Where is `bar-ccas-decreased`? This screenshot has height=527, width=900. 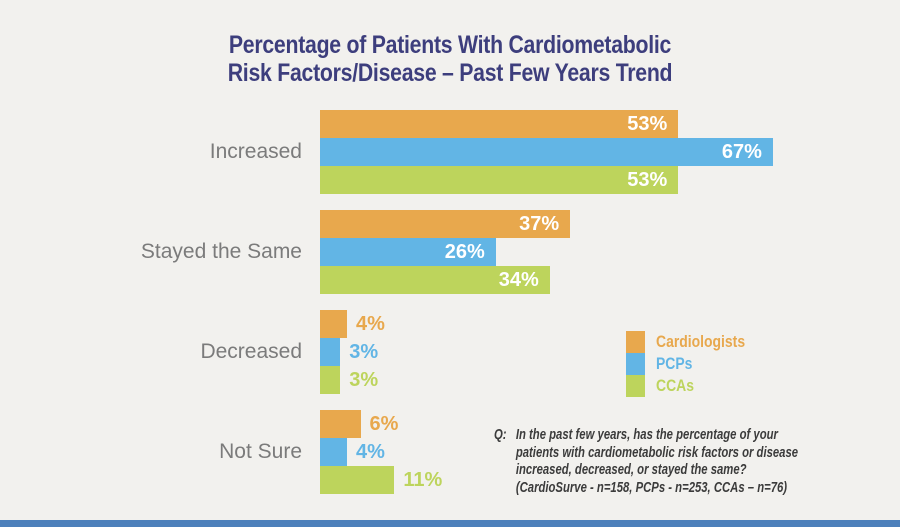 bar-ccas-decreased is located at coordinates (330, 380).